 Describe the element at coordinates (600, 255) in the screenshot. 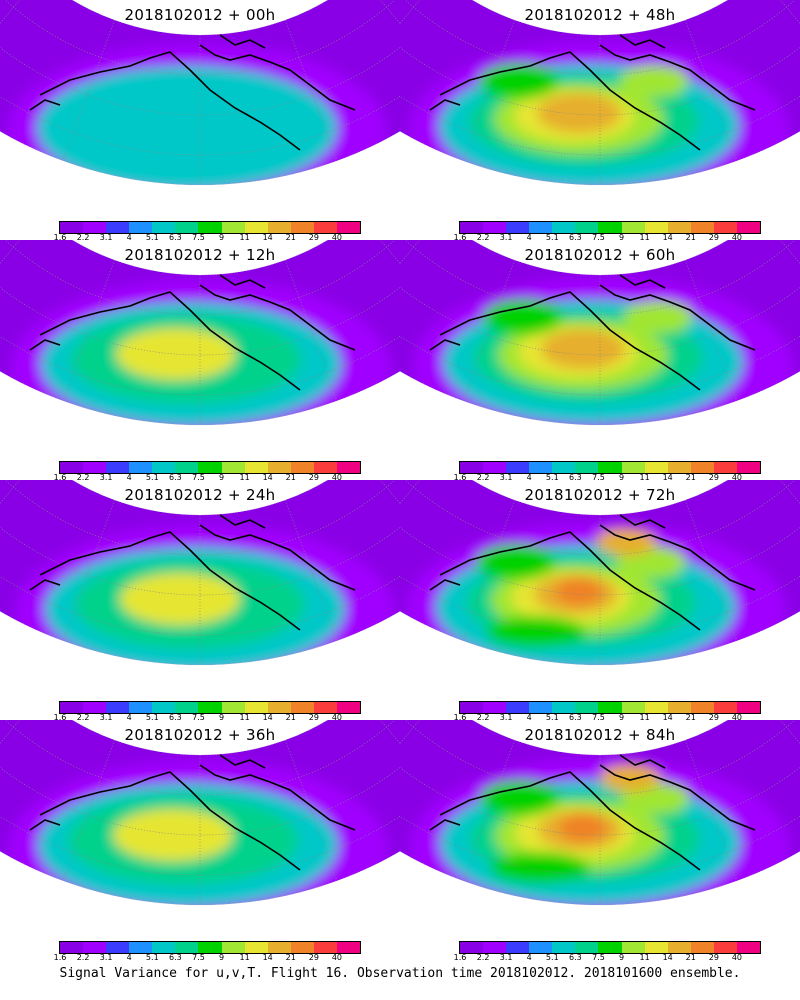

I see `panel-title: 2018102012 + 60h` at that location.